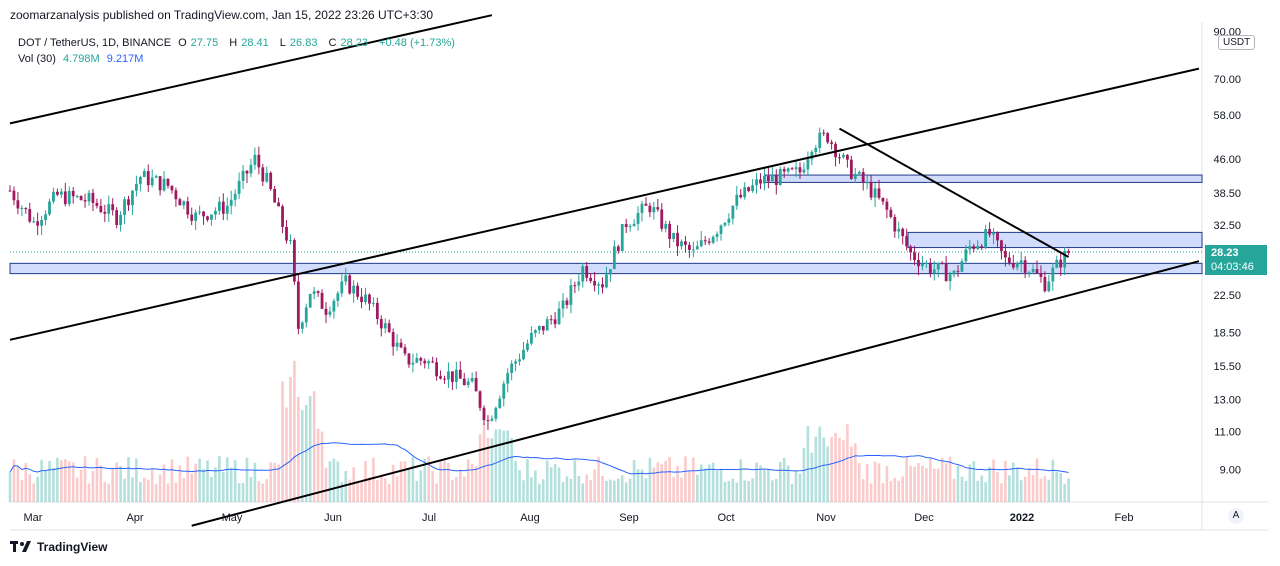  Describe the element at coordinates (95, 43) in the screenshot. I see `symbol-label: DOT / TetherUS, 1D, BINANCE` at that location.